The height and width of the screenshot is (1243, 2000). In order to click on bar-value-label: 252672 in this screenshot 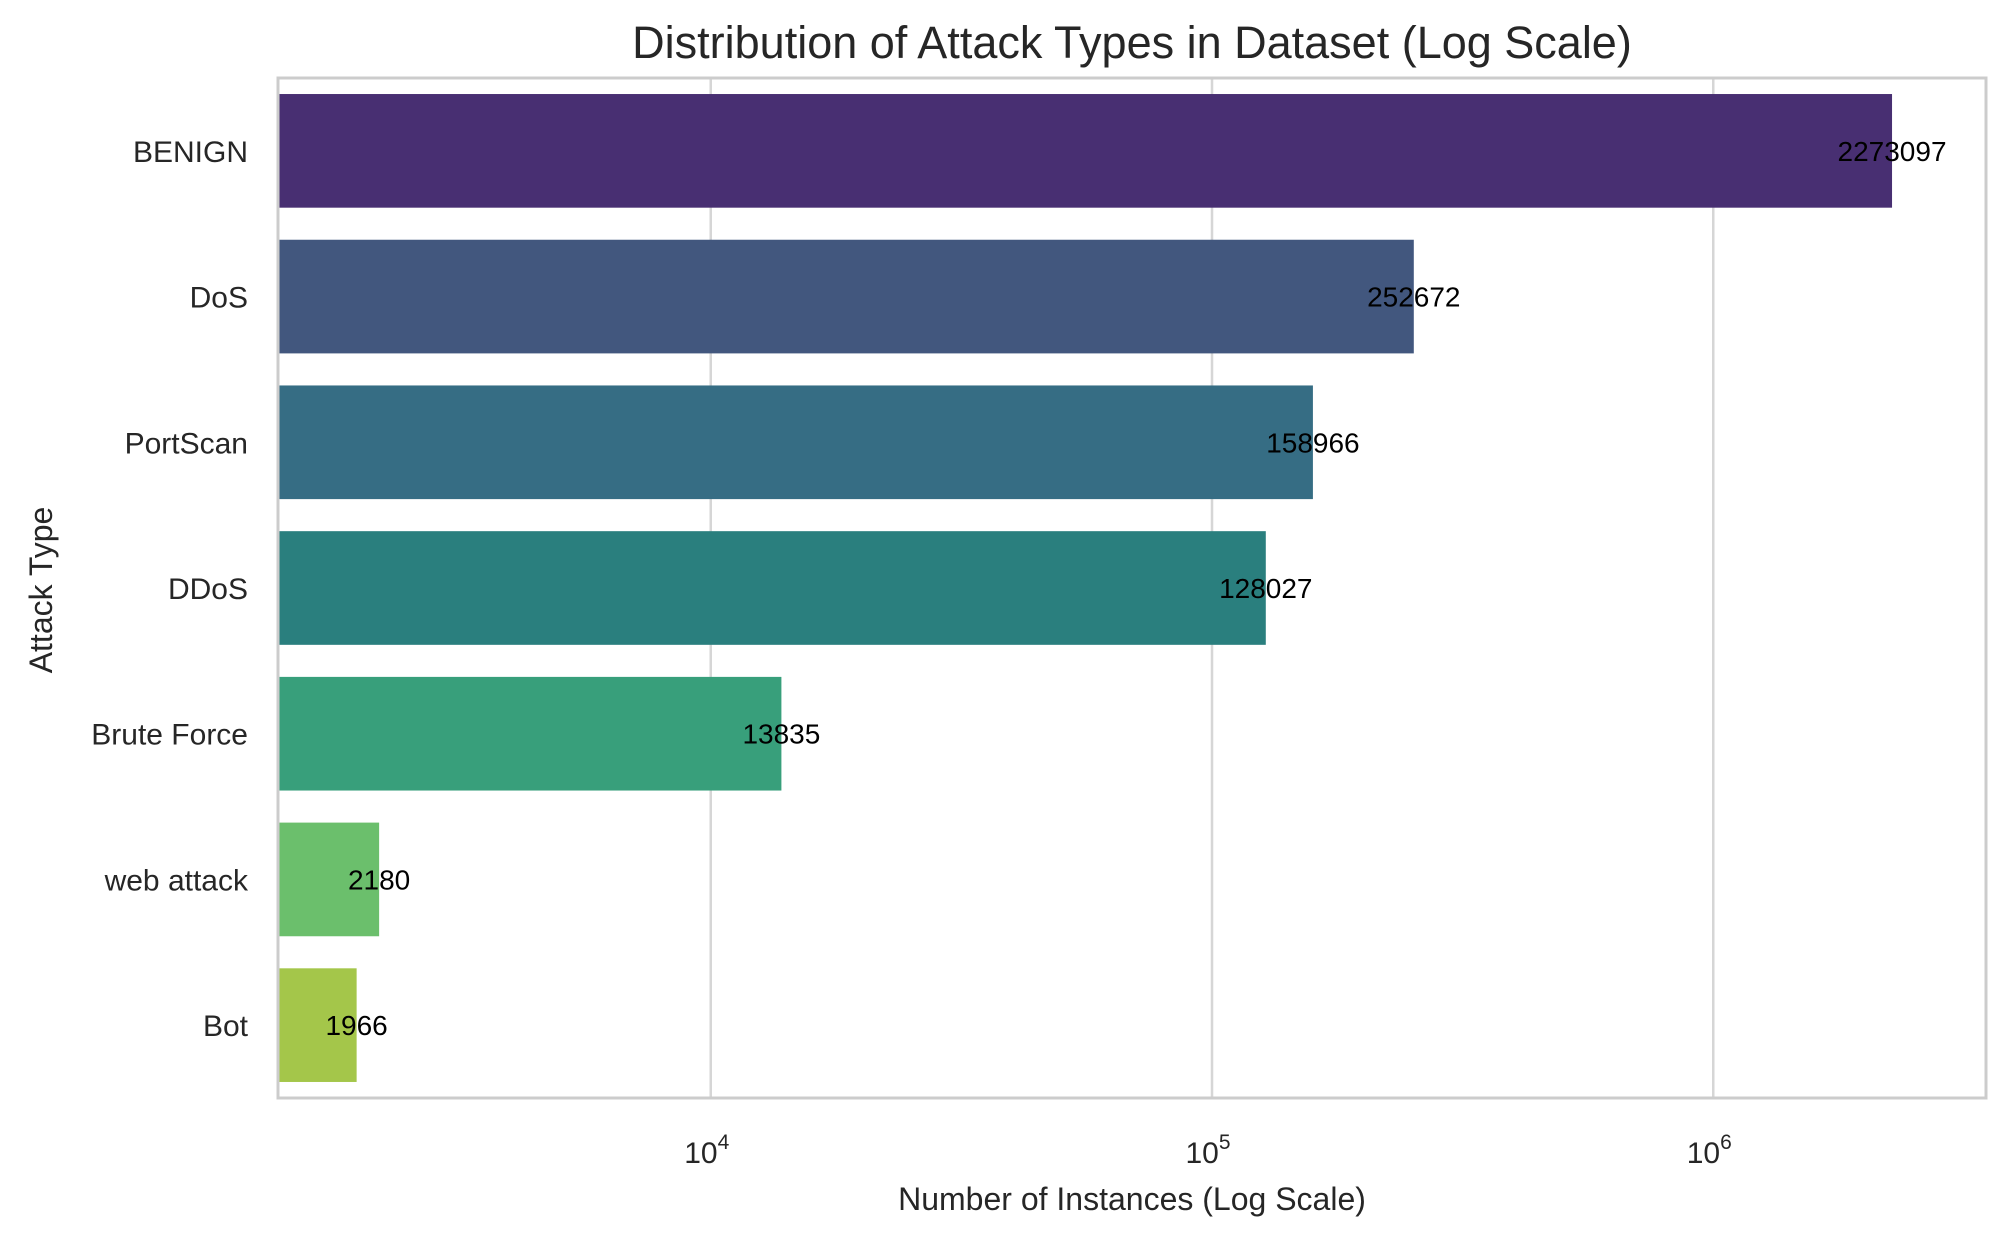, I will do `click(1413, 297)`.